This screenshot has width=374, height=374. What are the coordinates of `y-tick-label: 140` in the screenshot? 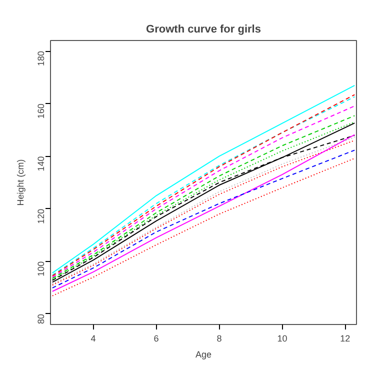 It's located at (41, 164).